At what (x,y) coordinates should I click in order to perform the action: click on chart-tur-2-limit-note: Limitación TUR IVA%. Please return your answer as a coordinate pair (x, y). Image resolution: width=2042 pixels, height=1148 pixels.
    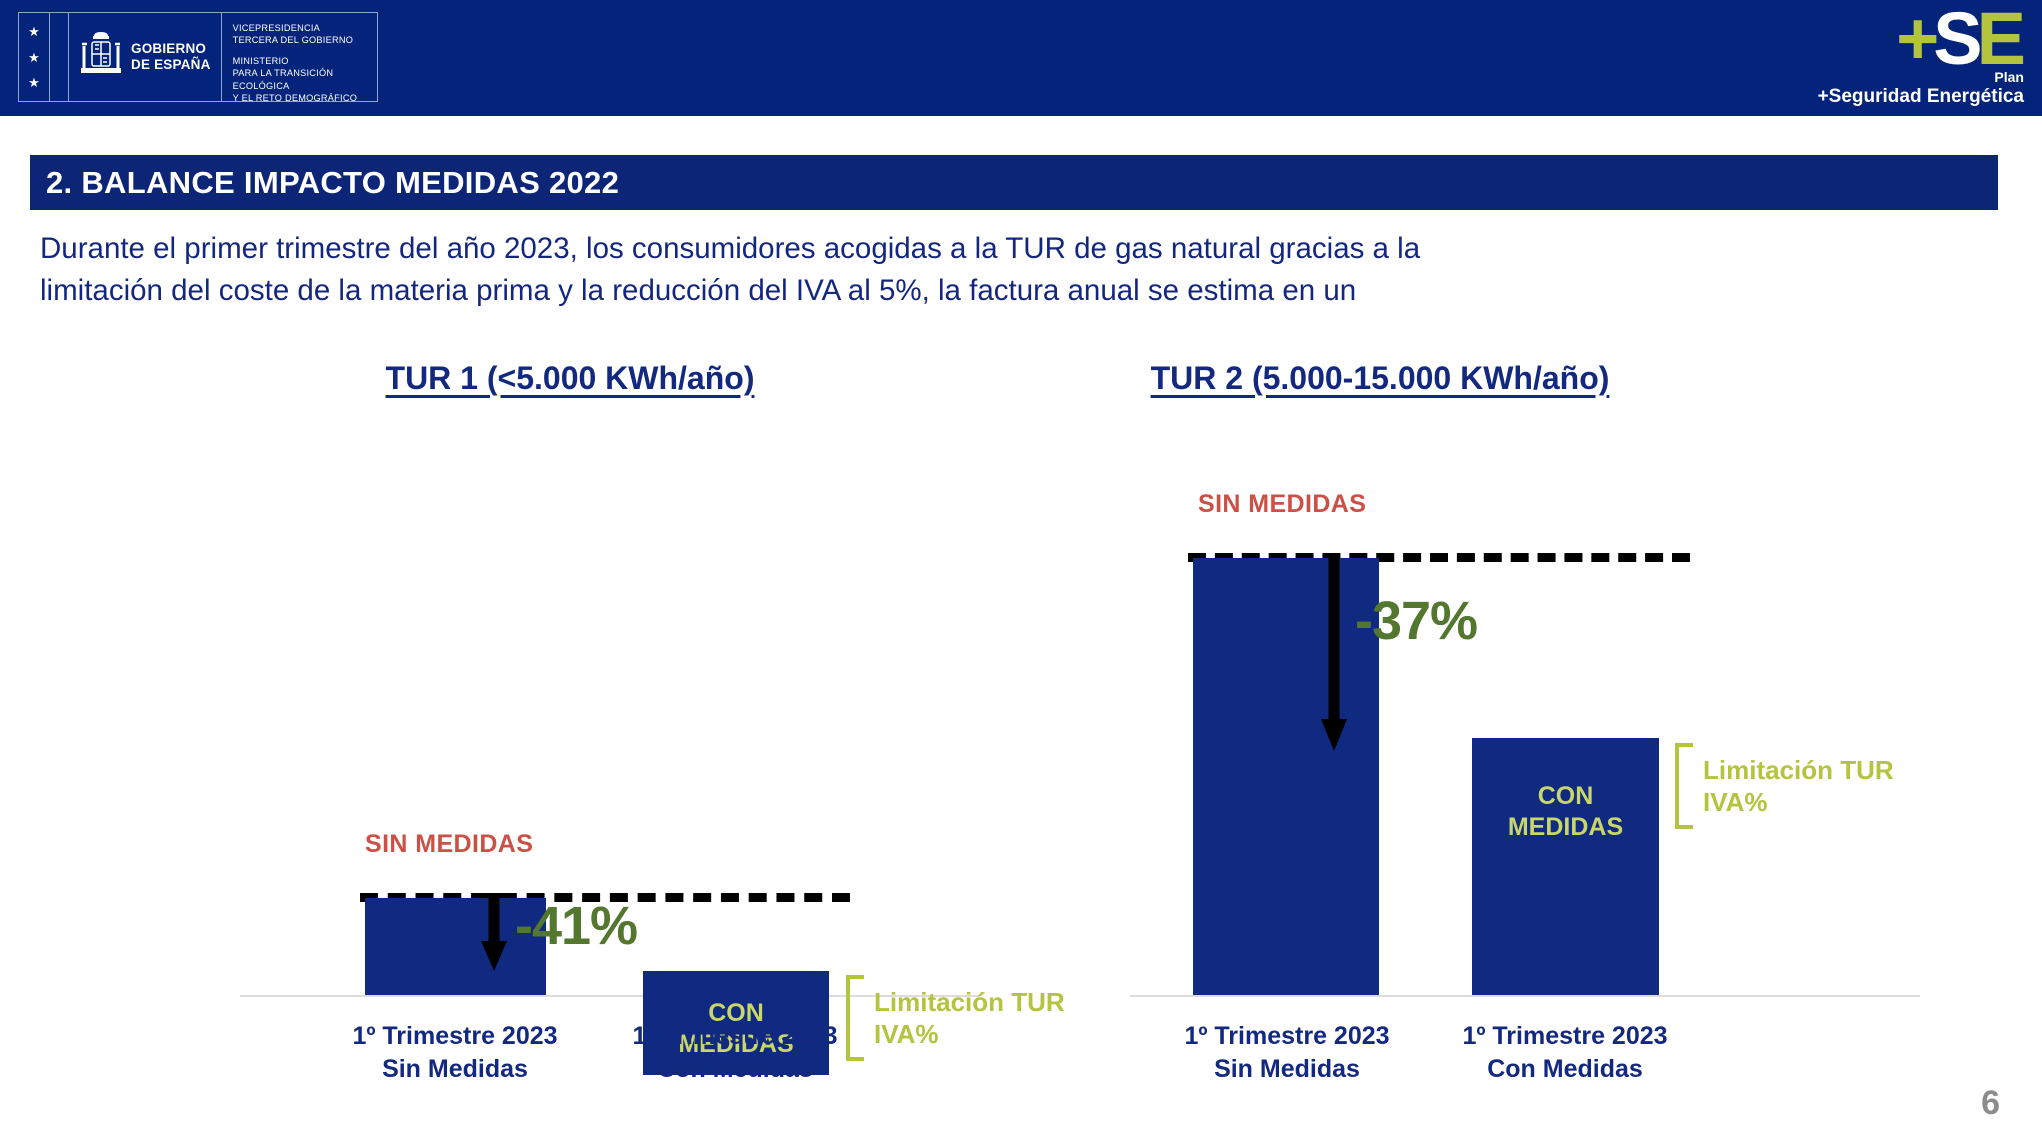
    Looking at the image, I should click on (1784, 786).